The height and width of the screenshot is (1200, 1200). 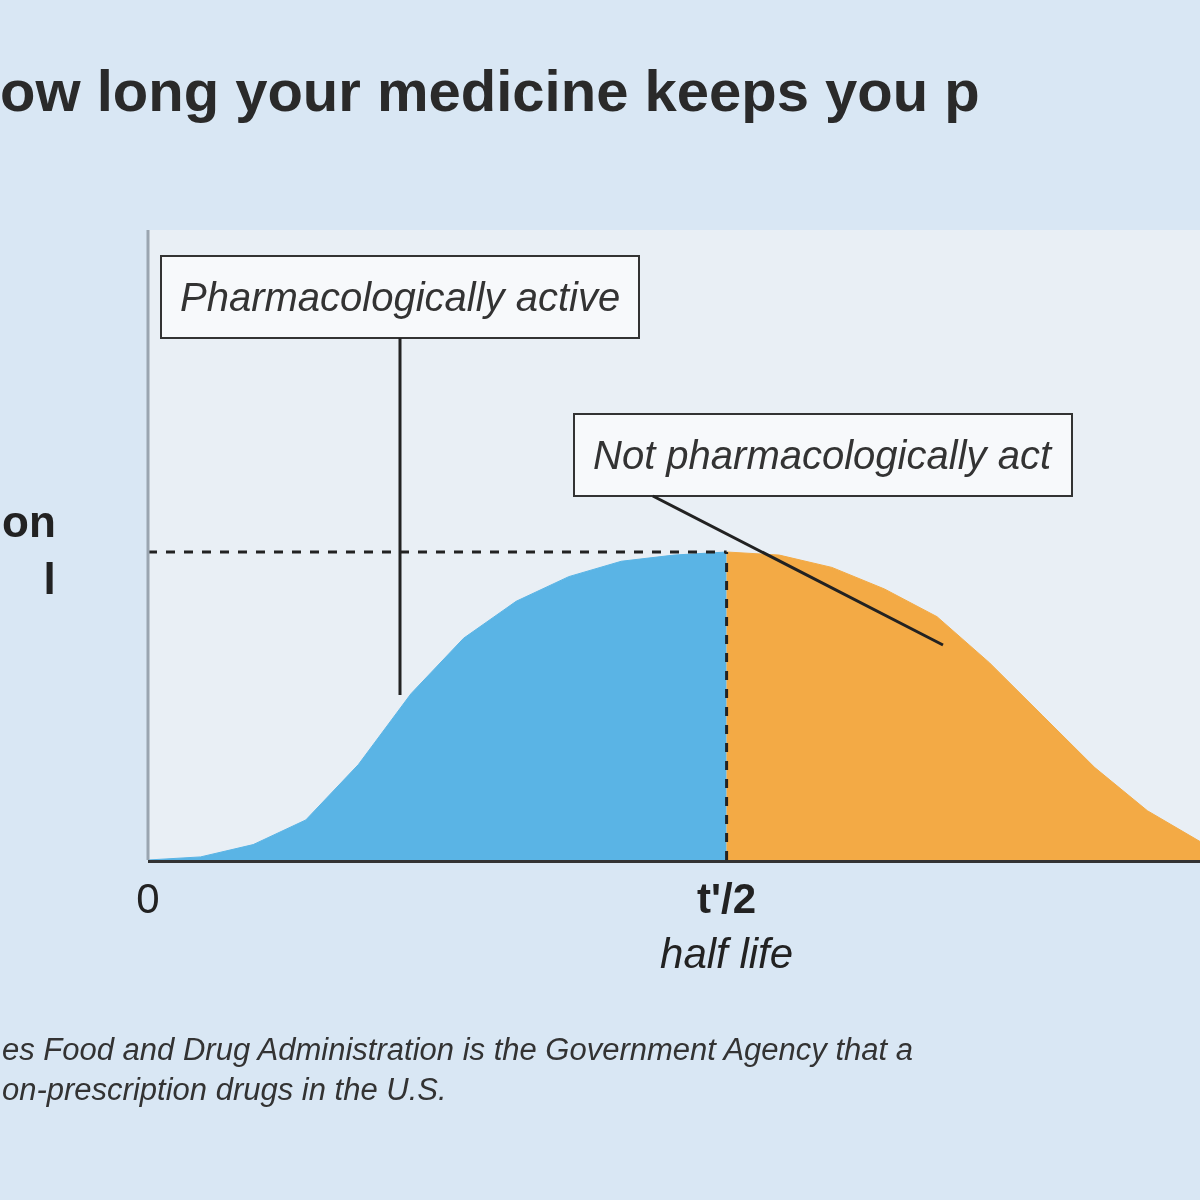 I want to click on chart-title: ow long your medicine keeps you p, so click(x=490, y=90).